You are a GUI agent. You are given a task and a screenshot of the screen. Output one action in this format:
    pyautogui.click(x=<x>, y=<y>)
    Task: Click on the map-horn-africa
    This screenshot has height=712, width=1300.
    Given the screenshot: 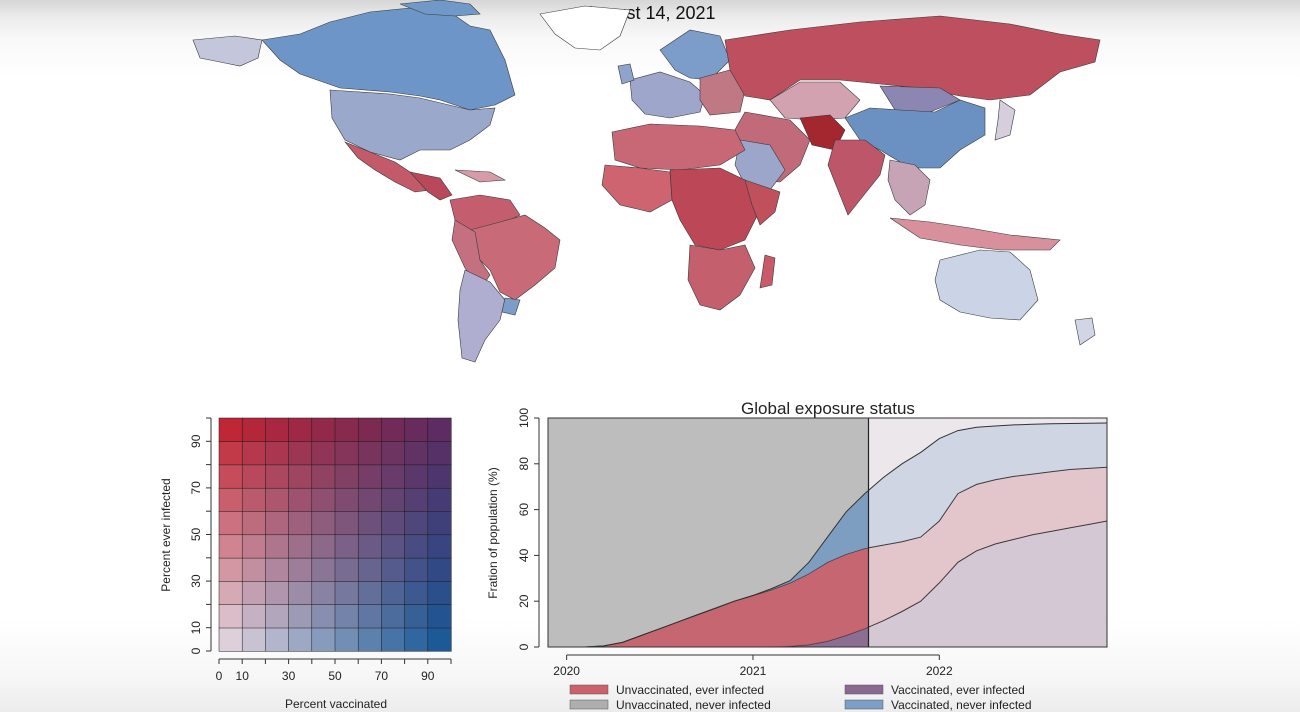 What is the action you would take?
    pyautogui.click(x=762, y=202)
    